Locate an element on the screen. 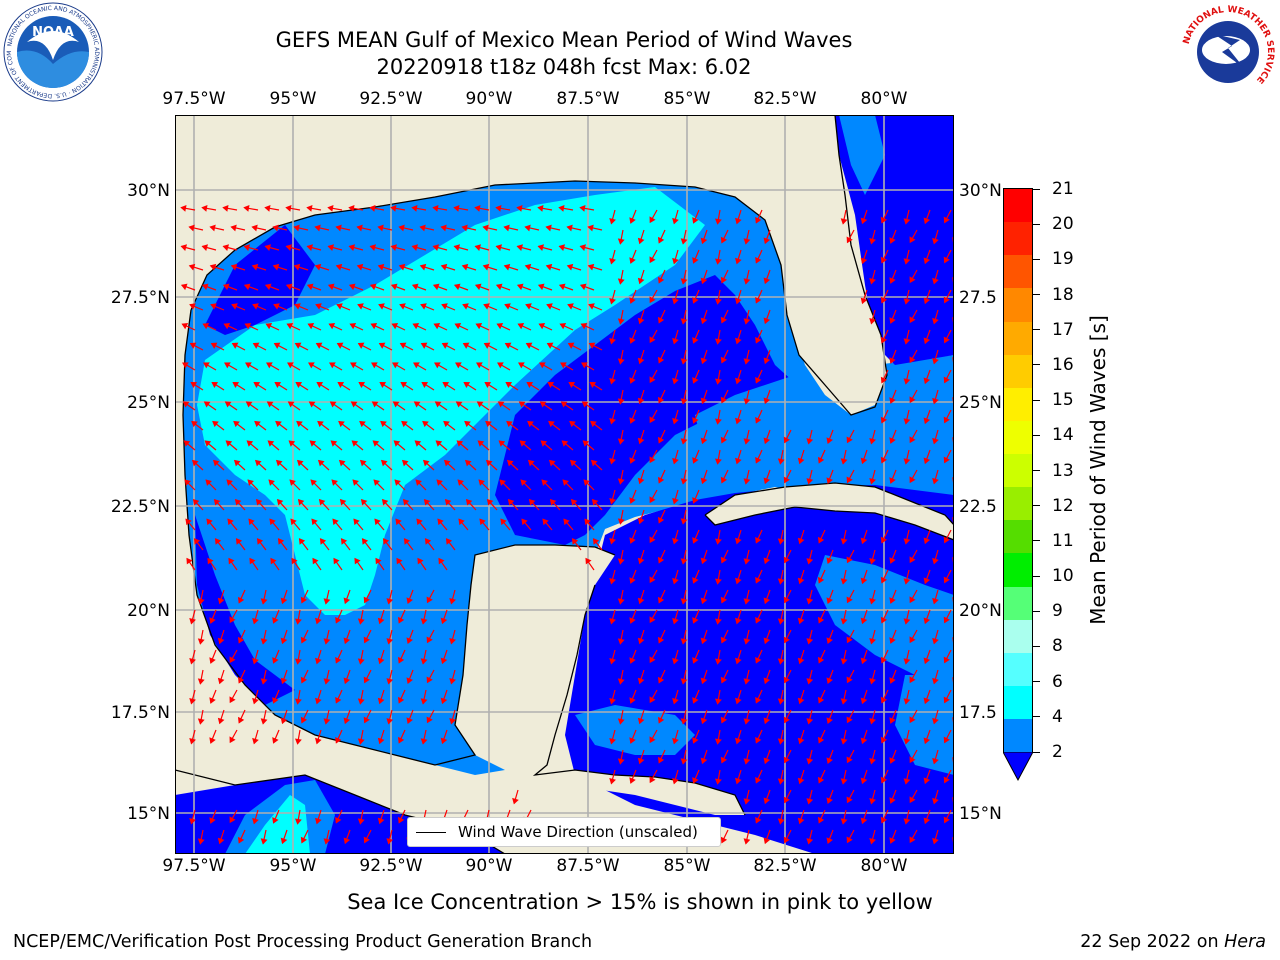  lon-tick-top-1: 95°W is located at coordinates (293, 99).